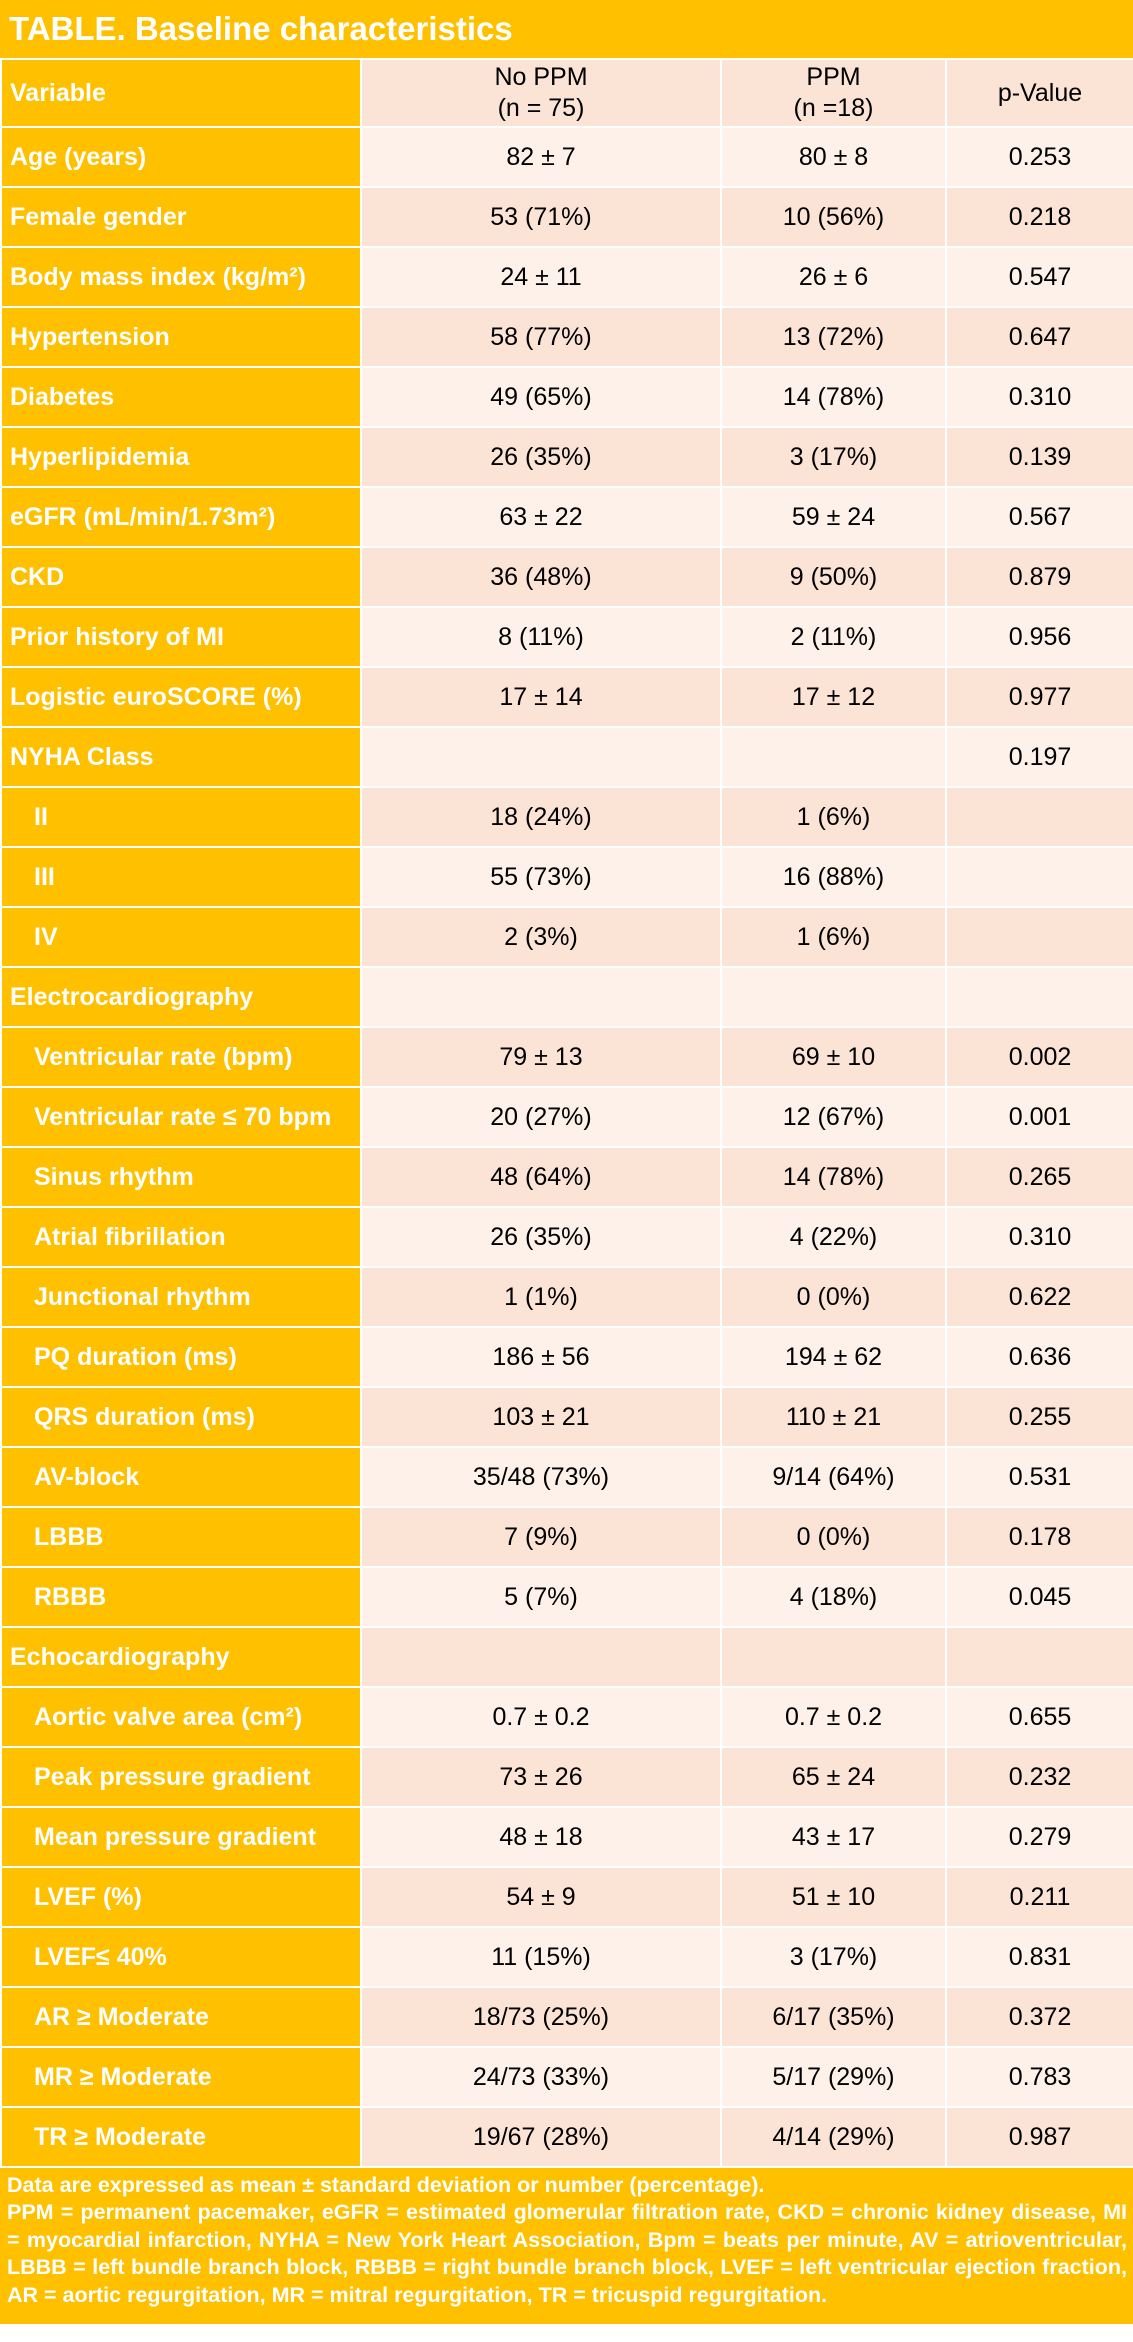 This screenshot has height=2342, width=1133. I want to click on row-no-ppm-value: 82 ± 7, so click(541, 157).